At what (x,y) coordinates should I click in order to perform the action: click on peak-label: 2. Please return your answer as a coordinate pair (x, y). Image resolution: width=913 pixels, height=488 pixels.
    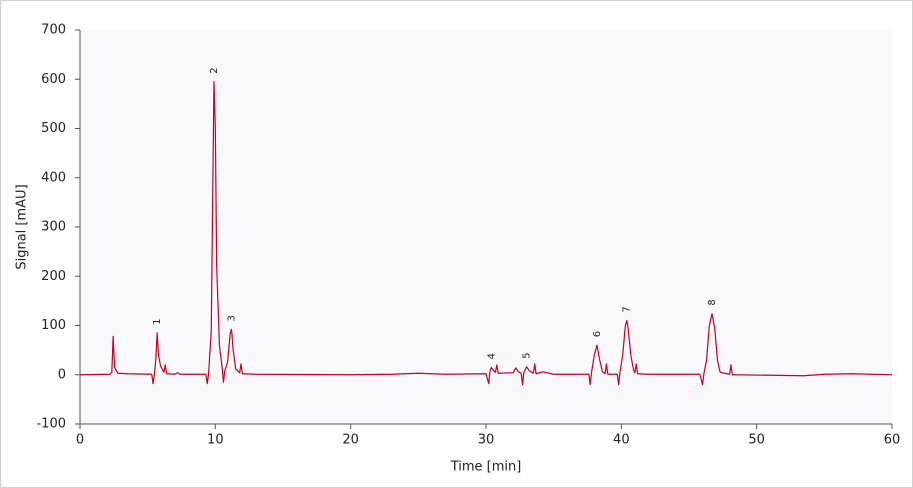
    Looking at the image, I should click on (214, 70).